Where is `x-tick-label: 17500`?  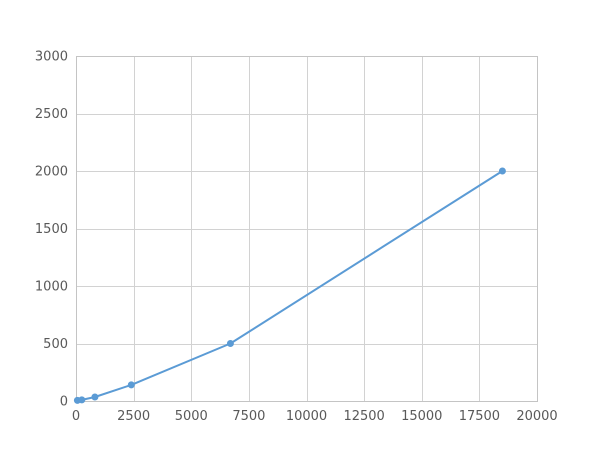
x-tick-label: 17500 is located at coordinates (479, 416).